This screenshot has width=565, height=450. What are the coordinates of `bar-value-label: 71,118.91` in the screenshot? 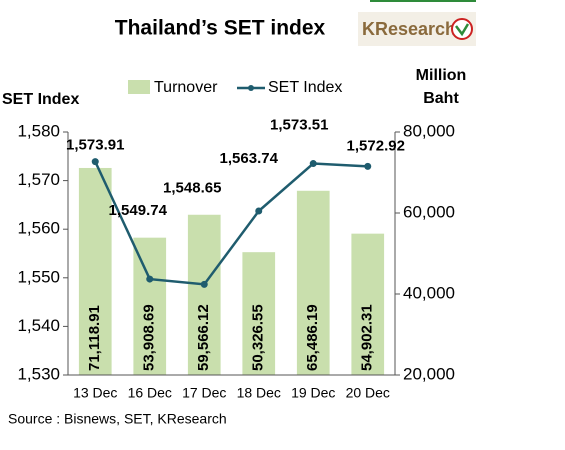 It's located at (94, 338).